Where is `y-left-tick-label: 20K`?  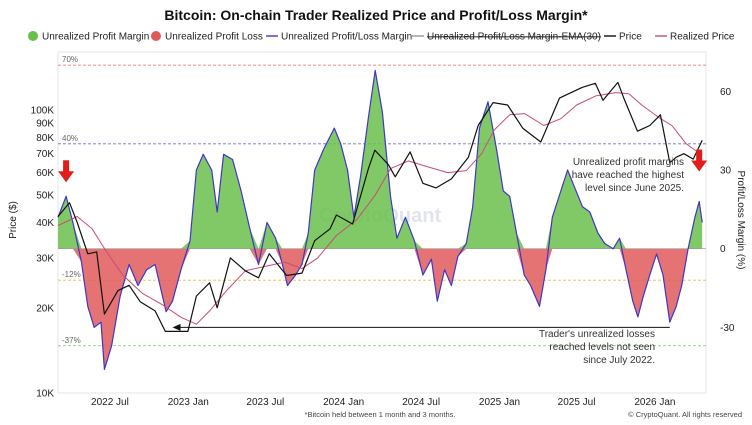 y-left-tick-label: 20K is located at coordinates (45, 308).